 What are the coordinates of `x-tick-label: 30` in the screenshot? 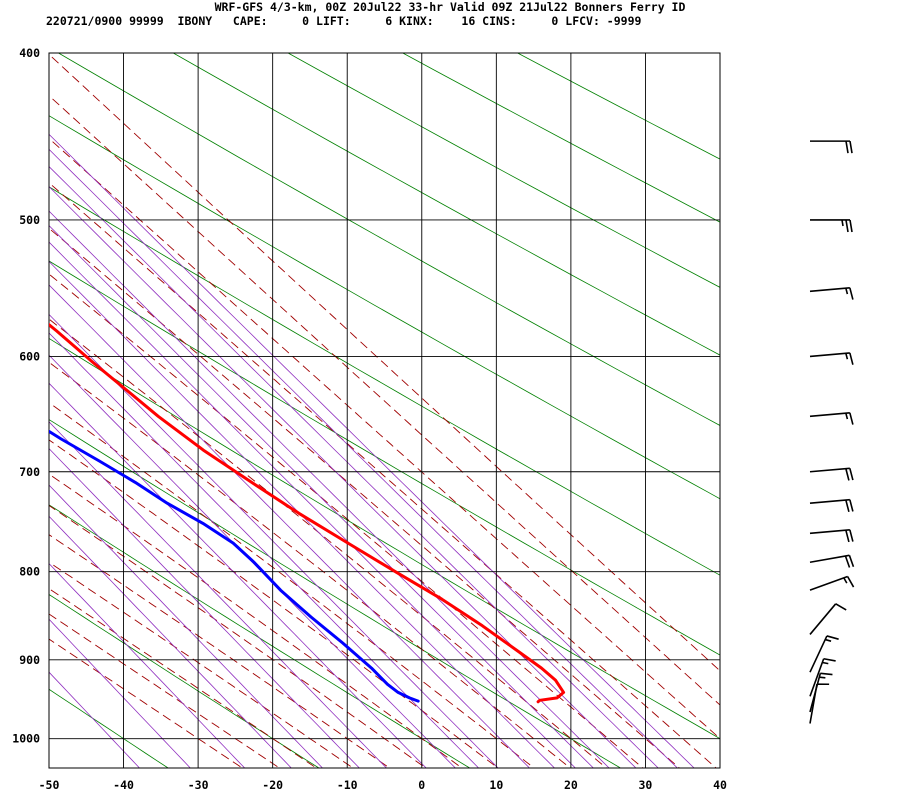 It's located at (646, 785).